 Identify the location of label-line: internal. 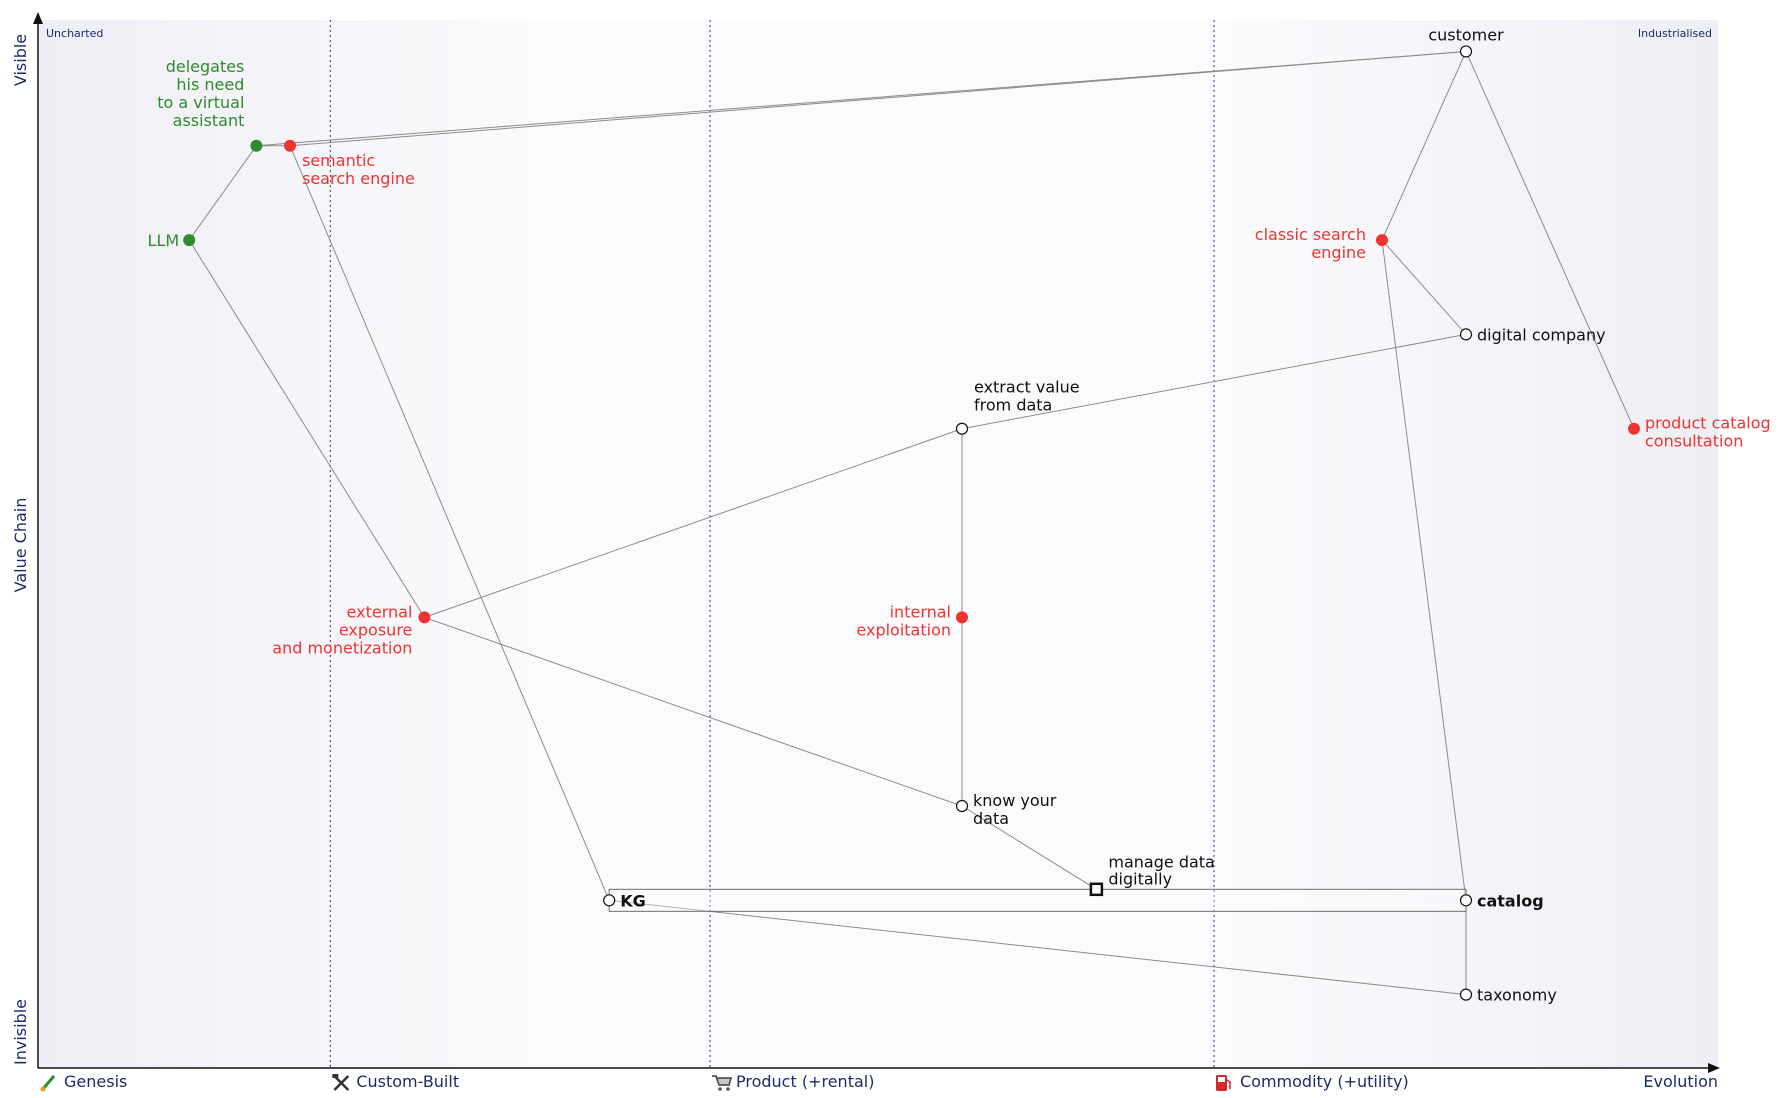
(920, 611).